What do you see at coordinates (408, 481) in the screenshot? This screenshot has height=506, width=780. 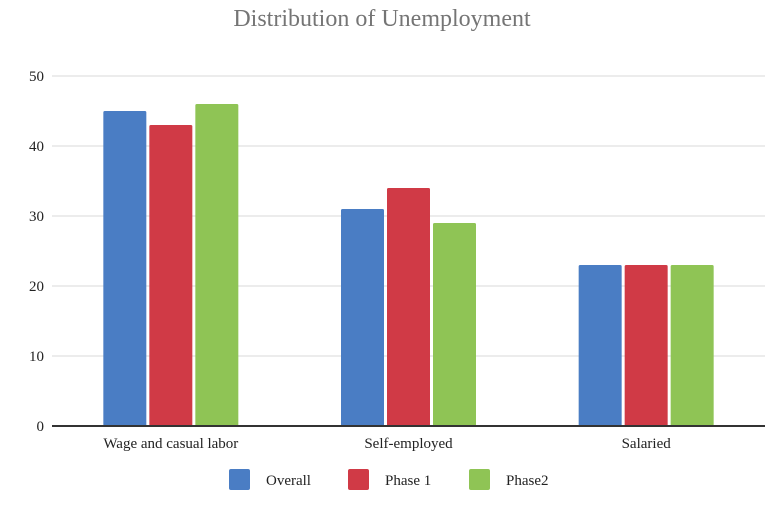 I see `legend-label: Phase 1` at bounding box center [408, 481].